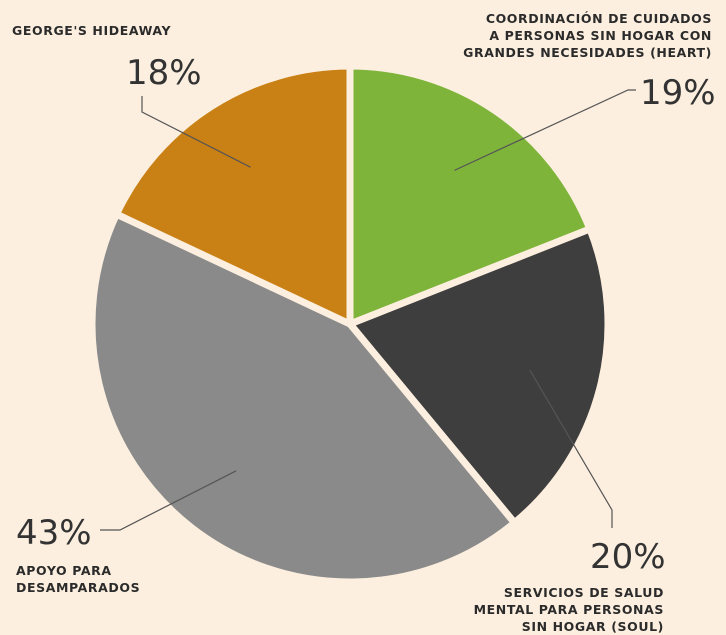 The image size is (726, 635). Describe the element at coordinates (168, 500) in the screenshot. I see `leader-line-apoyo` at that location.